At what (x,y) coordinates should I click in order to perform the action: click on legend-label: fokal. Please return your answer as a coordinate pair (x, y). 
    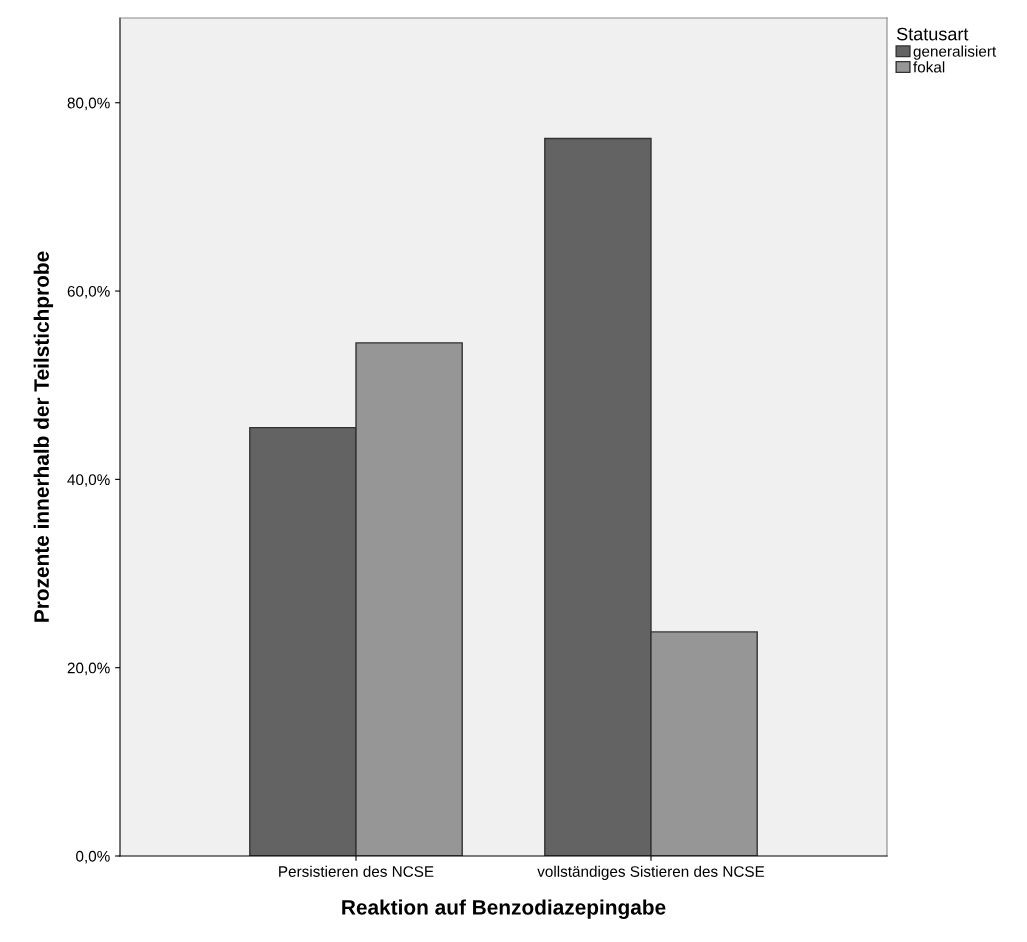
    Looking at the image, I should click on (929, 67).